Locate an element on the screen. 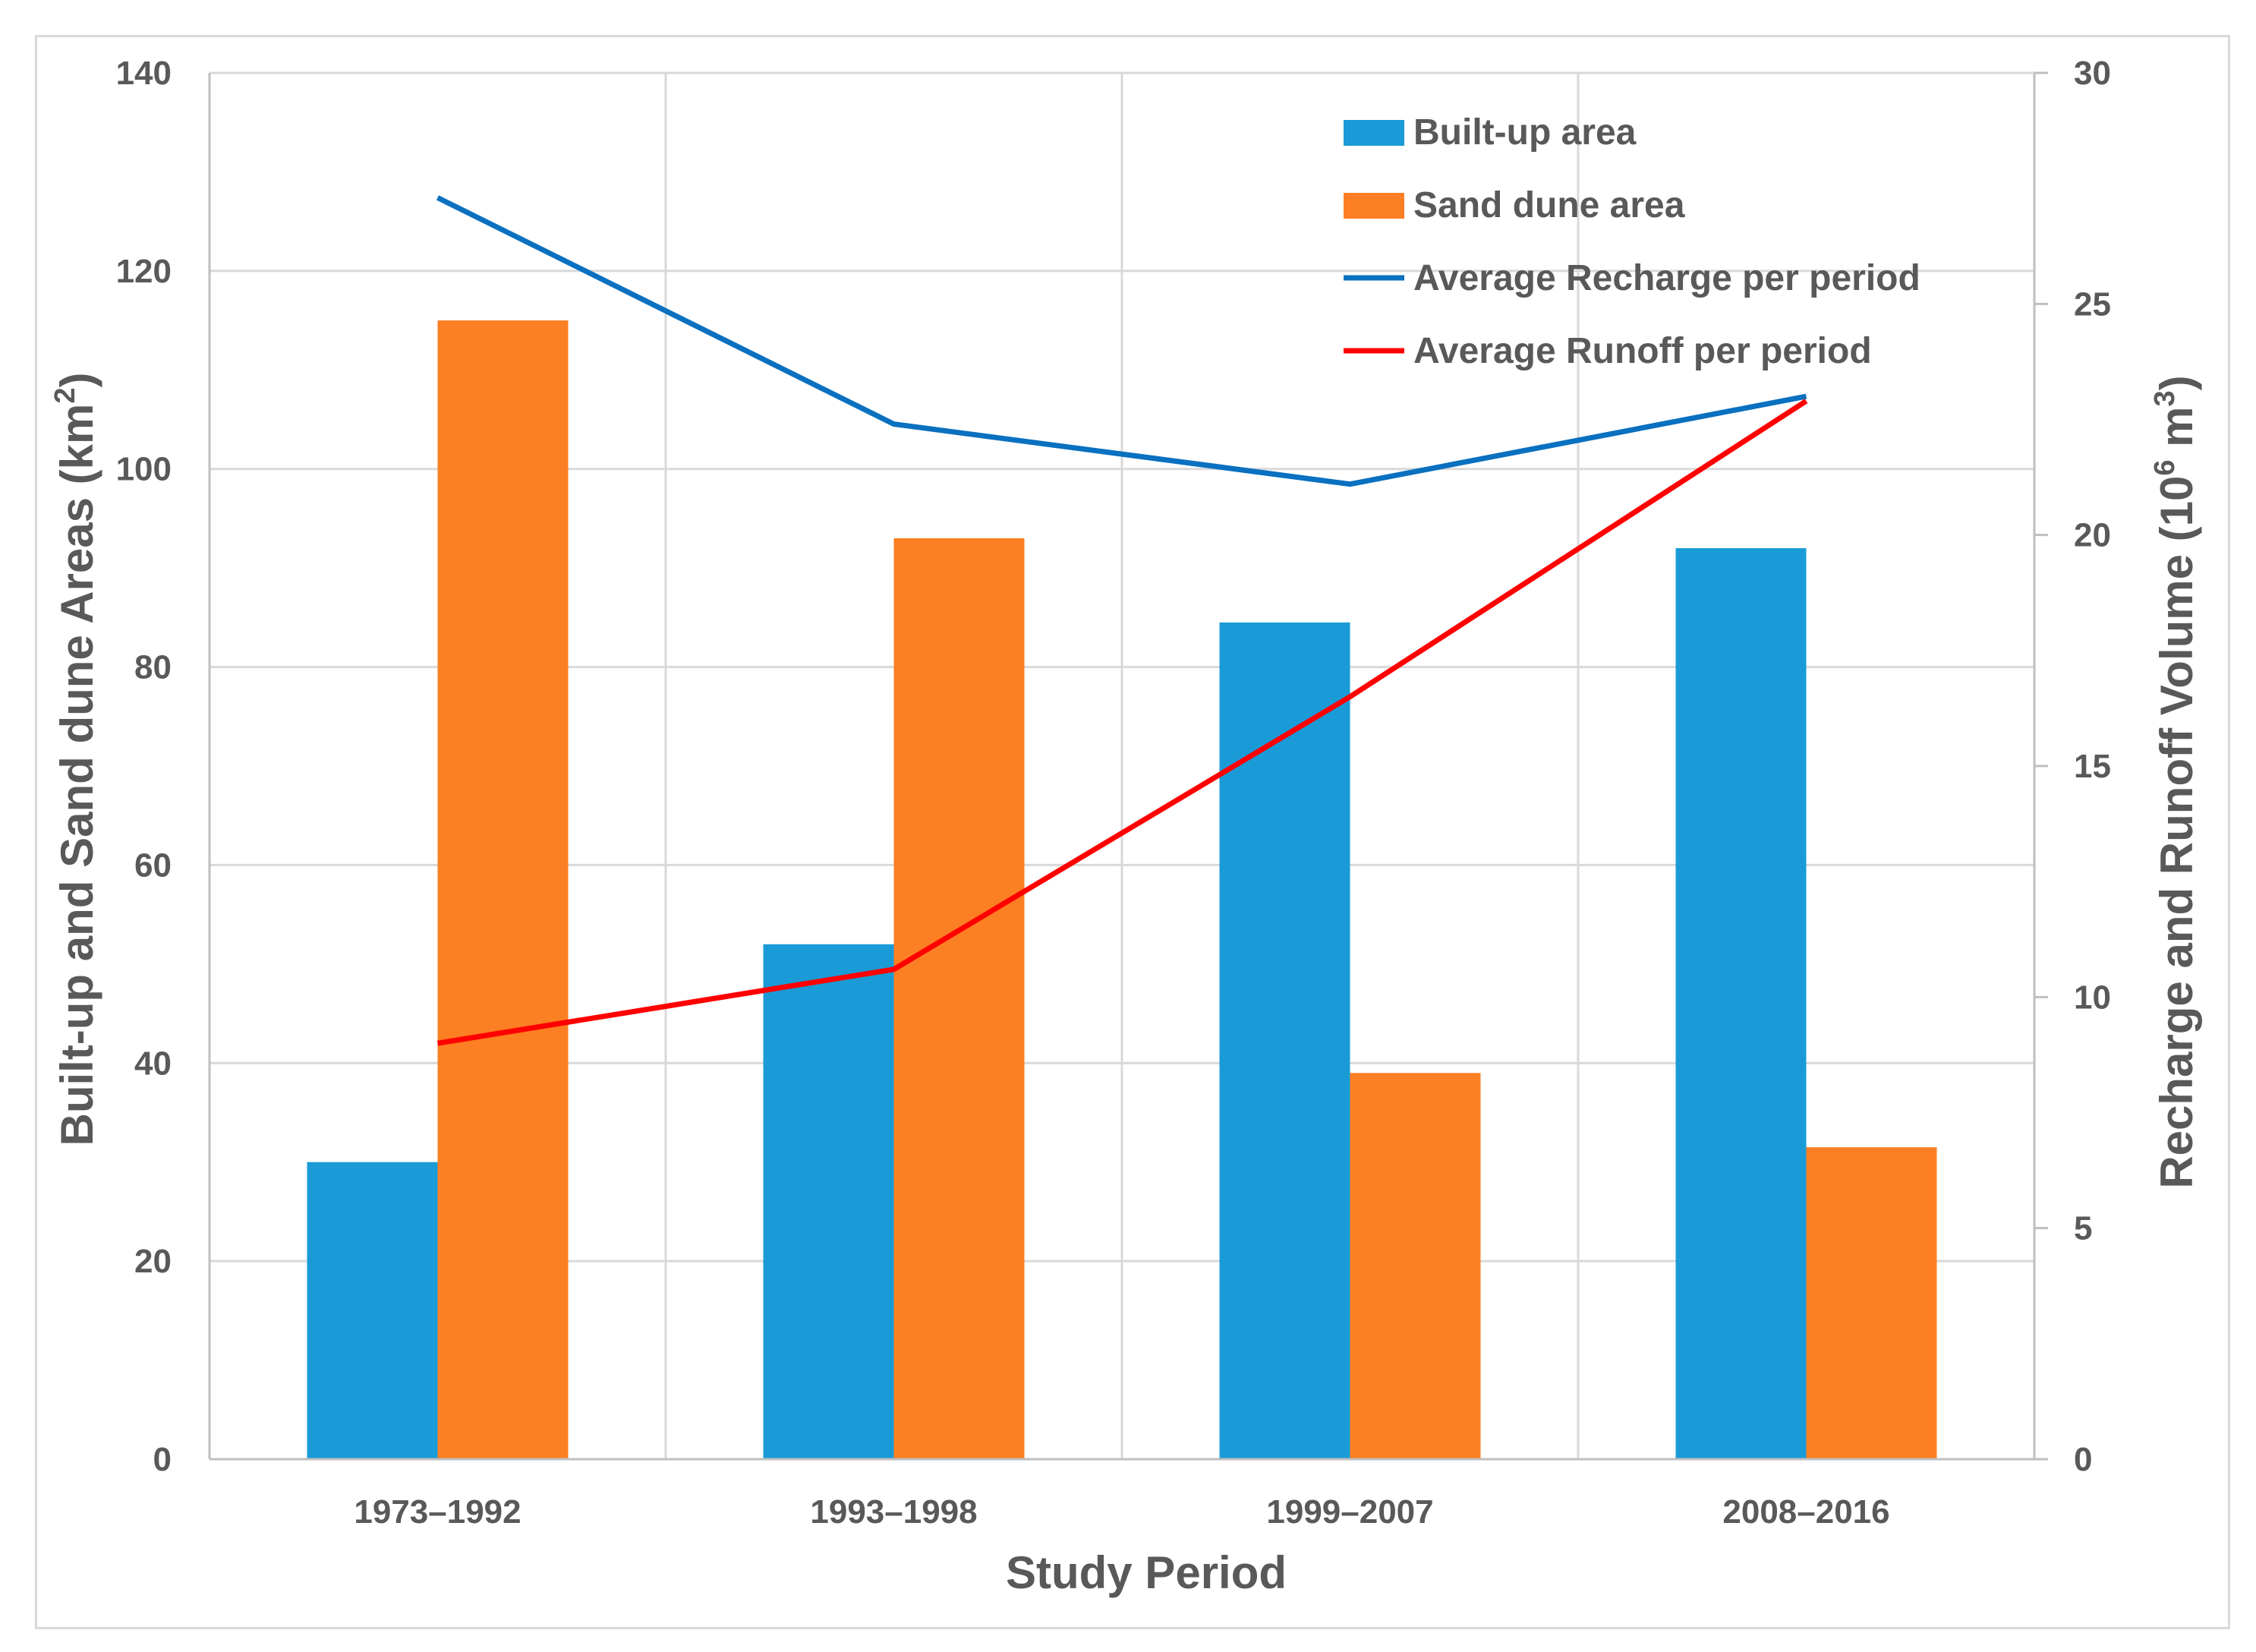  y2-axis-title: Recharge and Runoff Volume (106 m3) is located at coordinates (2175, 781).